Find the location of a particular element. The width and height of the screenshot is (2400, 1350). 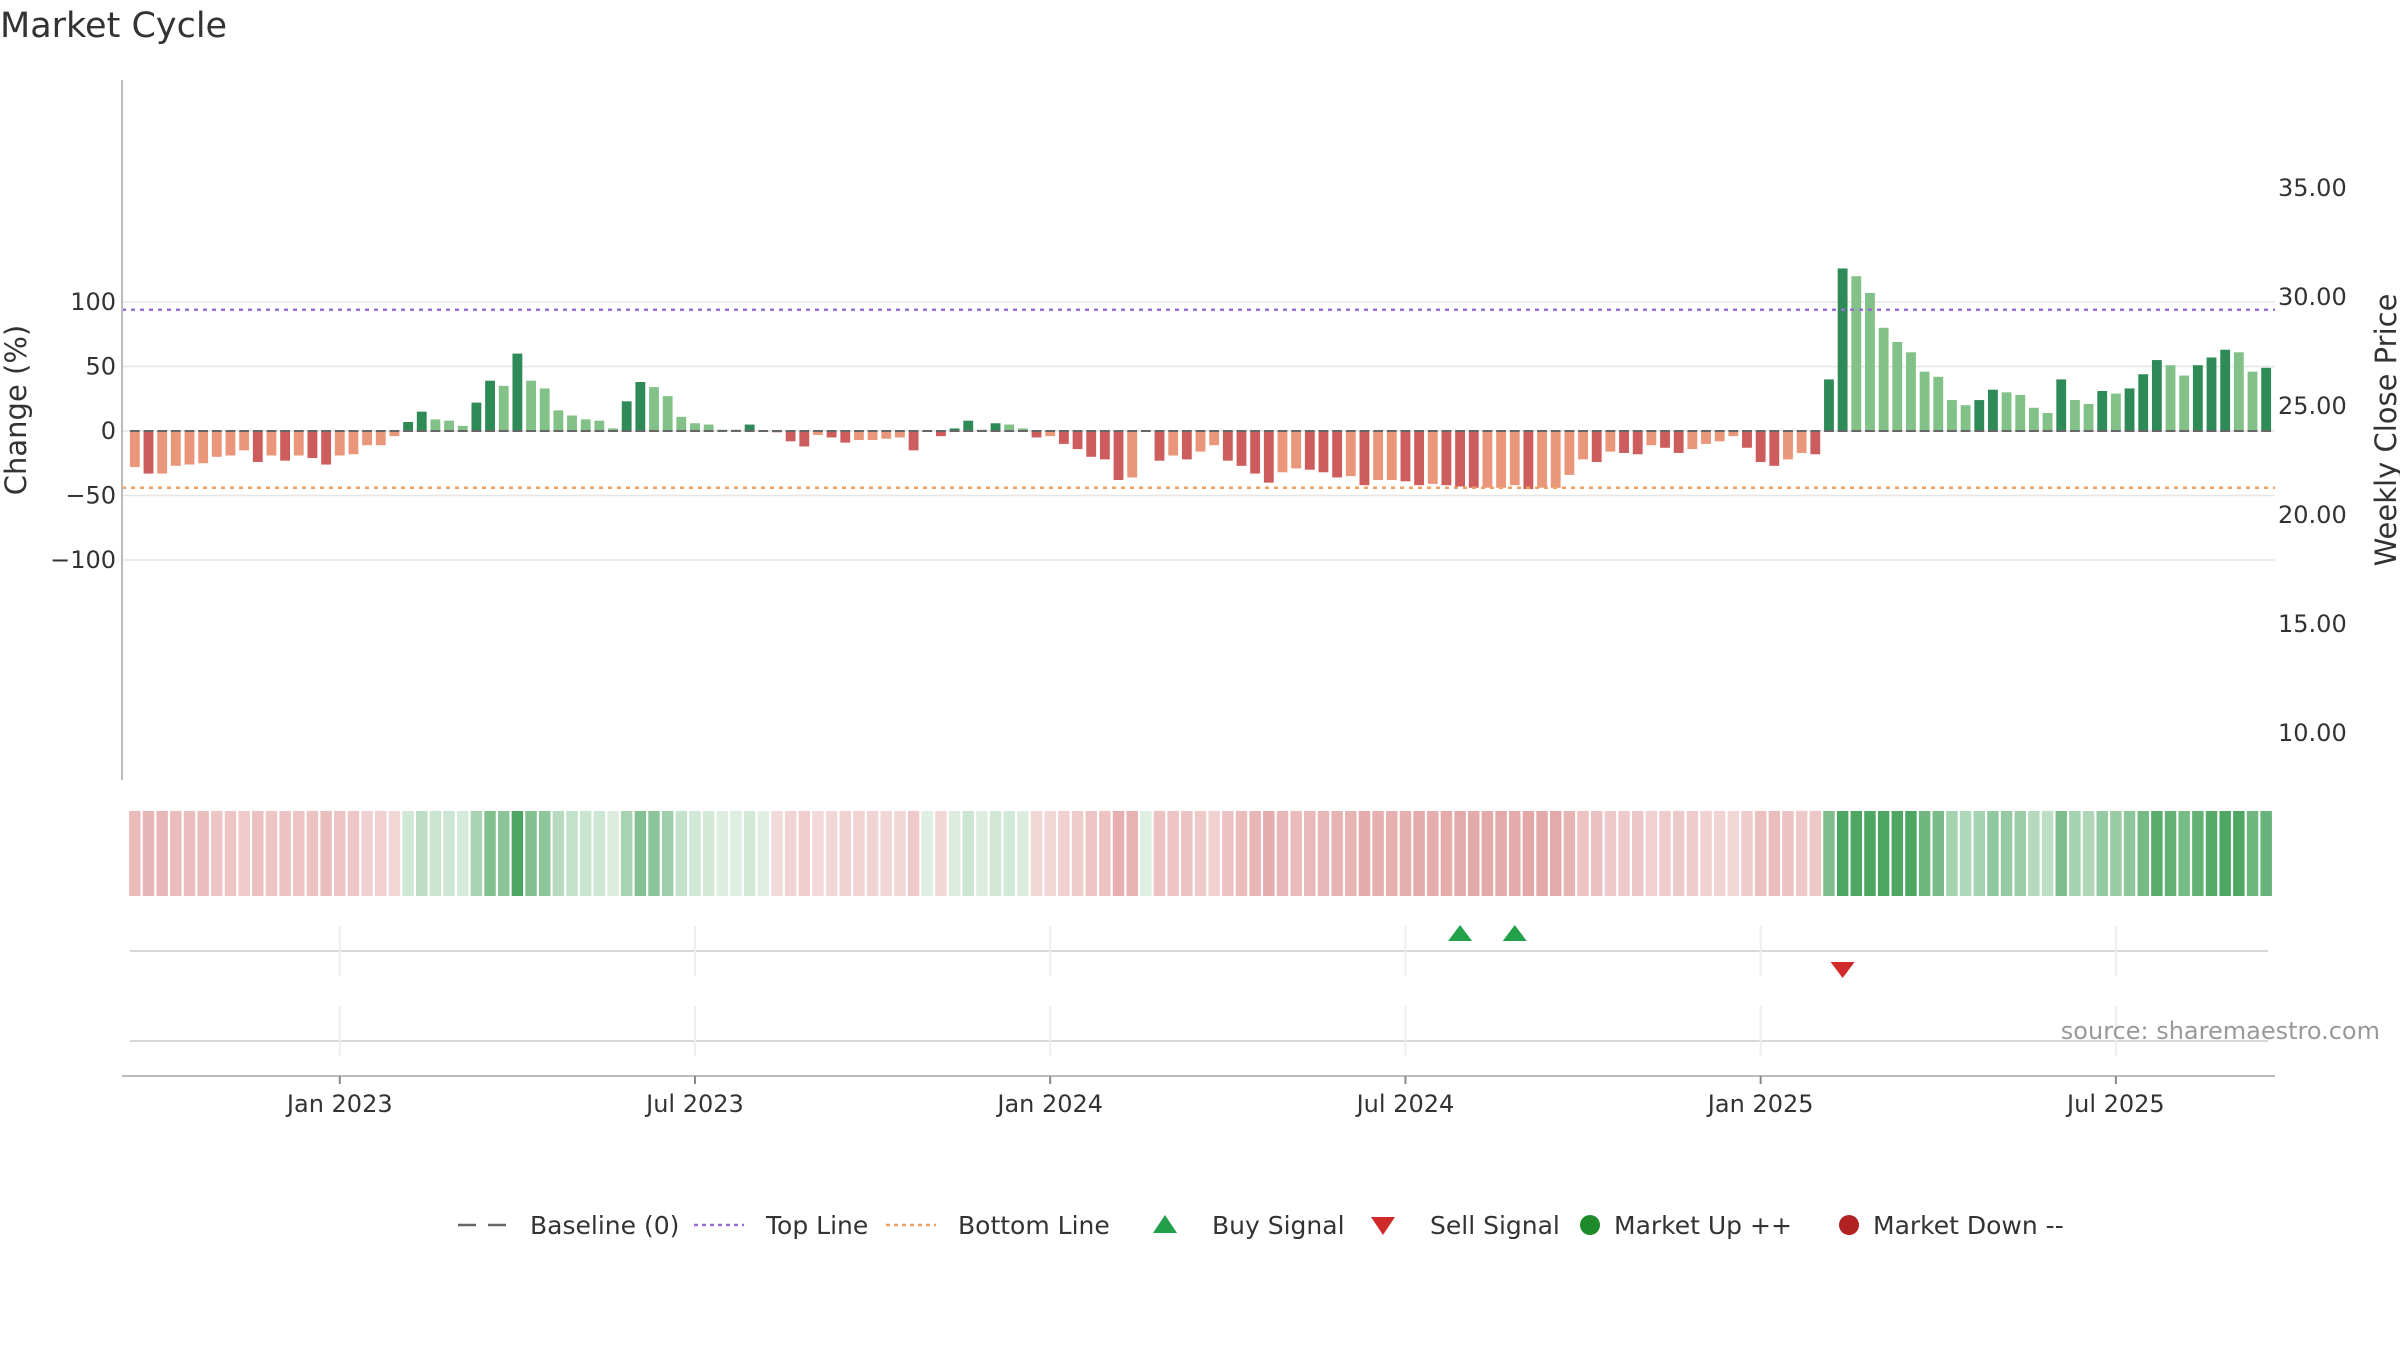

y-axis-title: Change (%) is located at coordinates (16, 410).